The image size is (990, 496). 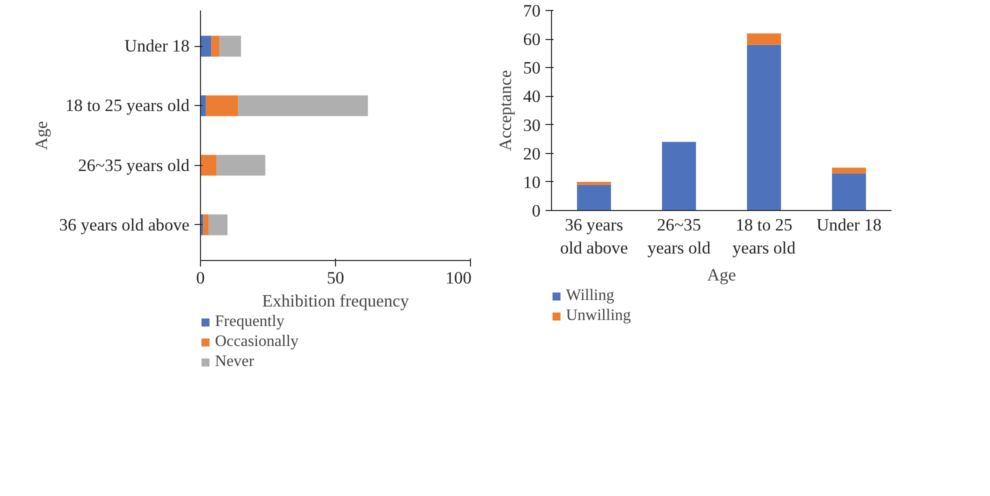 What do you see at coordinates (531, 182) in the screenshot?
I see `y-tick-label: 10` at bounding box center [531, 182].